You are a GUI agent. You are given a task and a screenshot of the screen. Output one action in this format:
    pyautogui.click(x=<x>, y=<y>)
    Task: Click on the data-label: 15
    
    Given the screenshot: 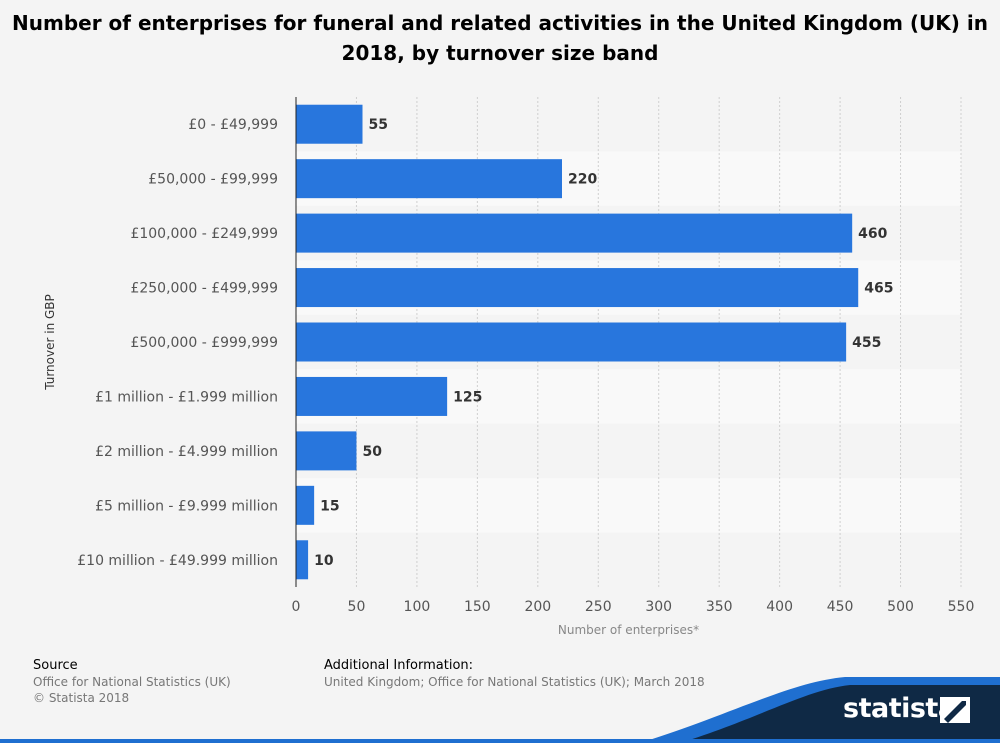 What is the action you would take?
    pyautogui.click(x=329, y=506)
    